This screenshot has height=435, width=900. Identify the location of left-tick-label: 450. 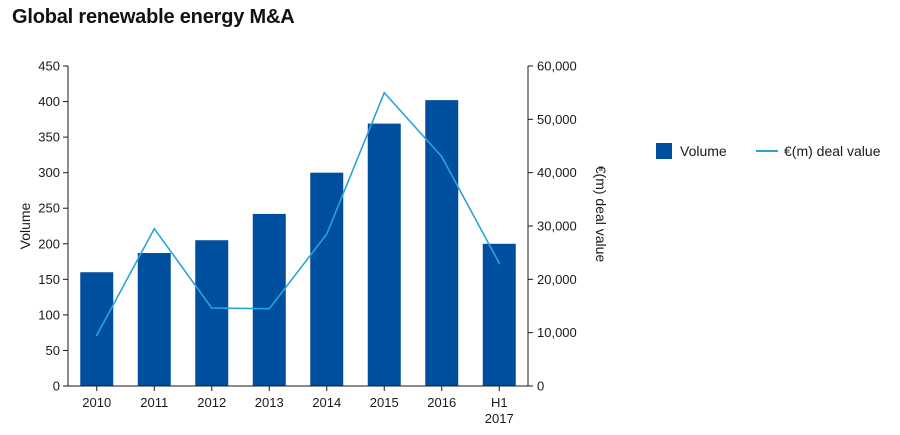
(49, 66).